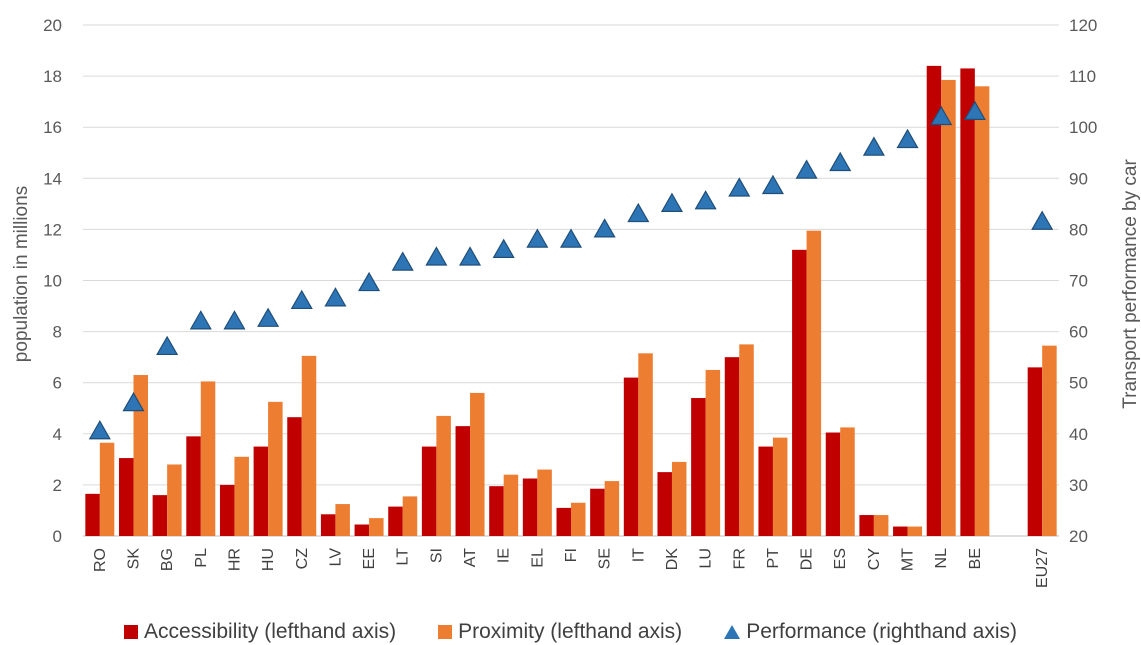 This screenshot has width=1141, height=645. What do you see at coordinates (436, 555) in the screenshot?
I see `category-label: SI` at bounding box center [436, 555].